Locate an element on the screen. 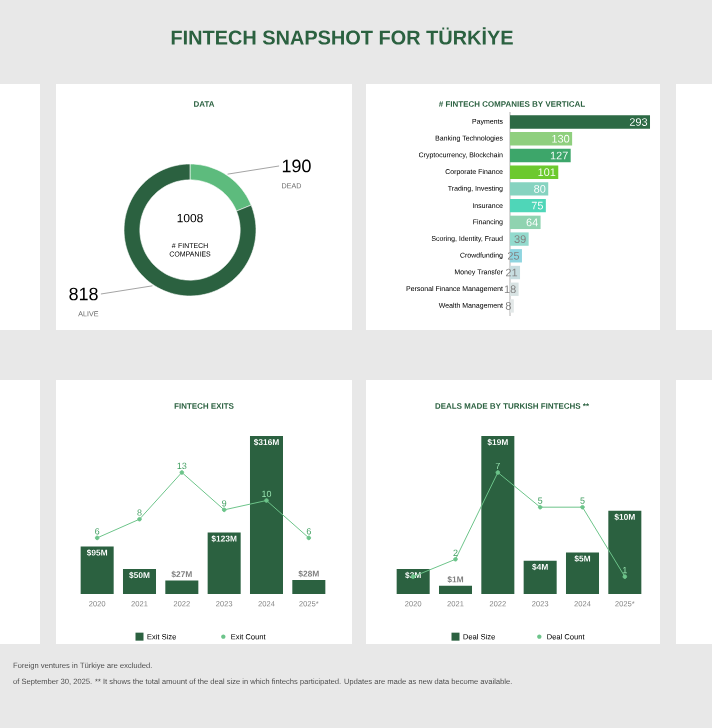  text: FINTECH SNAPSHOT FOR TÜRKİYE is located at coordinates (342, 36).